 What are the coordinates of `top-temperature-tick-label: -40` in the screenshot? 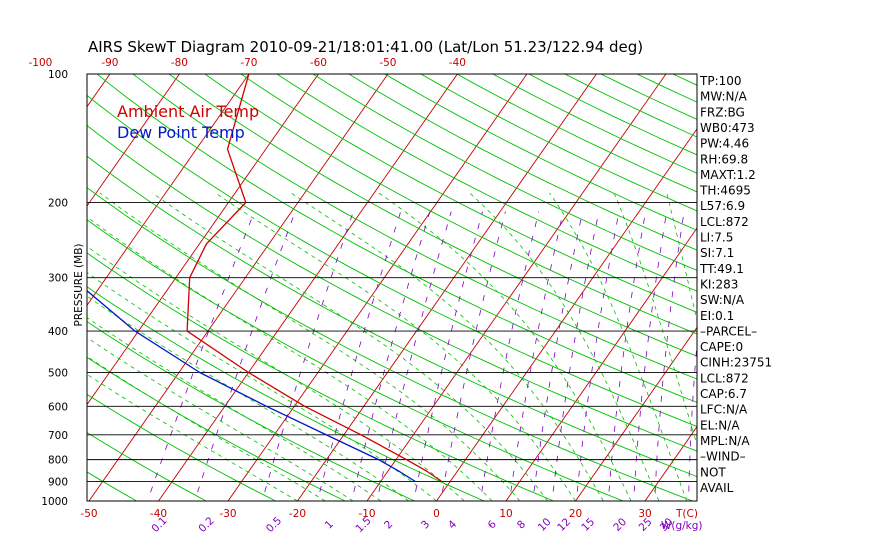 It's located at (457, 63).